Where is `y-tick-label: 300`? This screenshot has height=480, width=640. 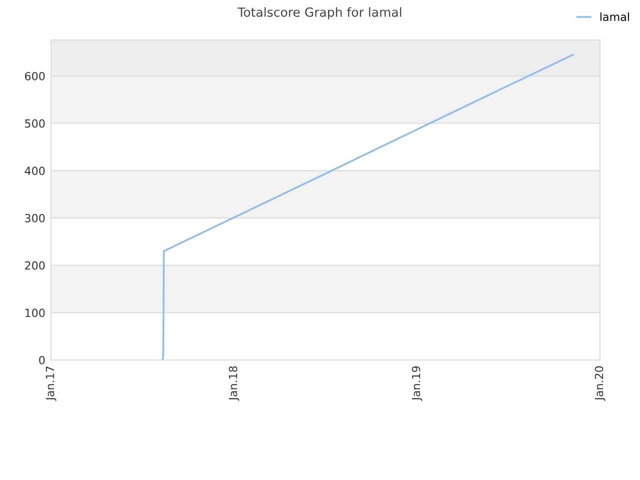
y-tick-label: 300 is located at coordinates (35, 218).